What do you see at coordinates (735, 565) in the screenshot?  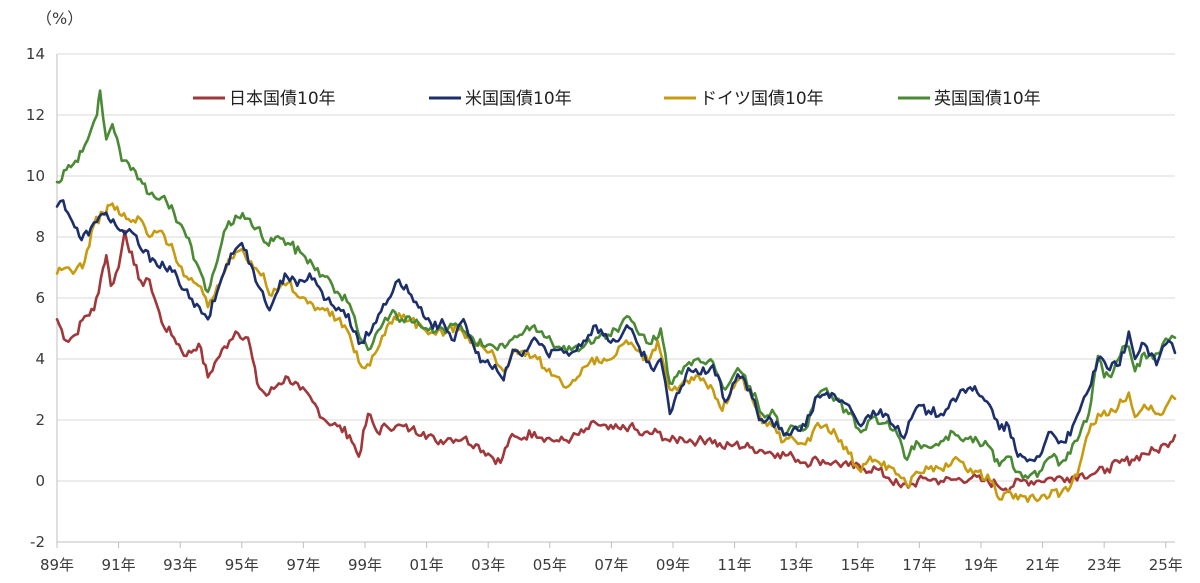 I see `x-tick-label: 11年` at bounding box center [735, 565].